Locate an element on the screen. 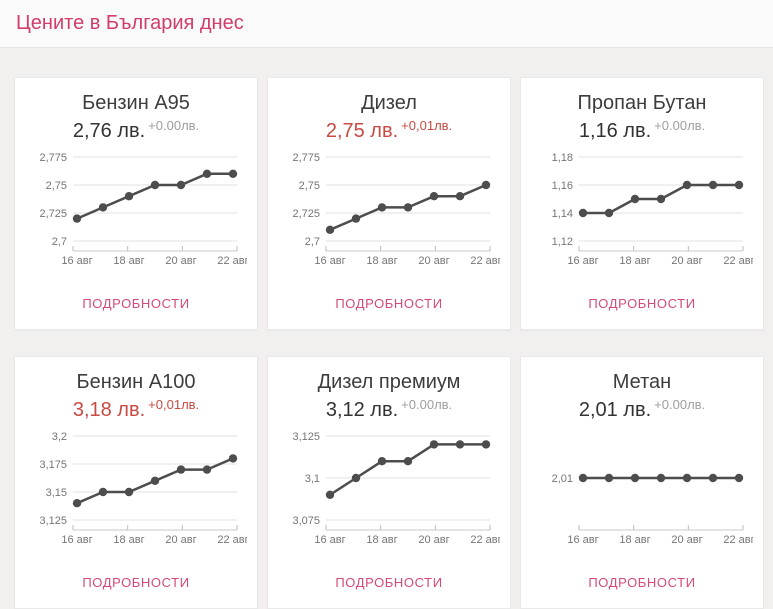 This screenshot has height=609, width=773. price-row: 2,75 лв. +0,01лв. is located at coordinates (389, 130).